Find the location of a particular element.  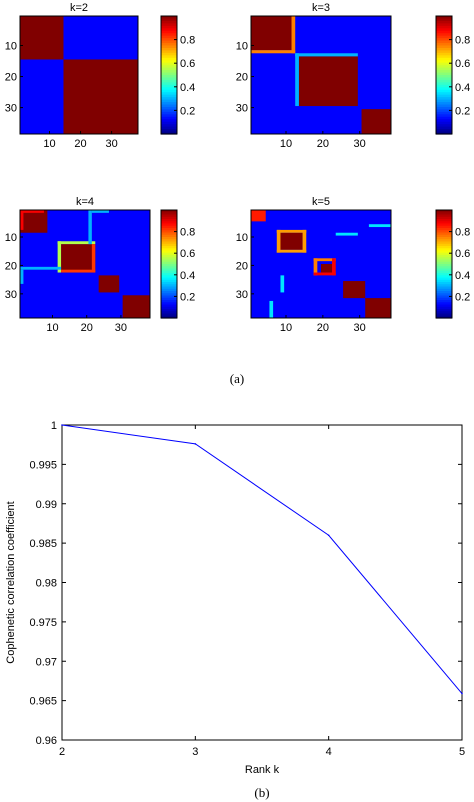

y-tick-label: 0.965 is located at coordinates (43, 702).